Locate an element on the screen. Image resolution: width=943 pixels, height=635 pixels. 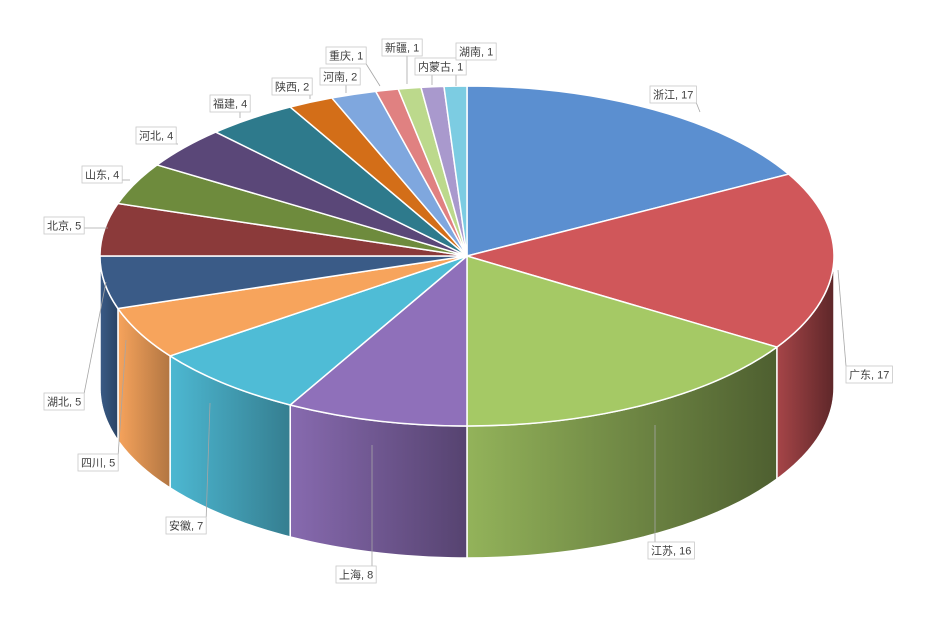
slice-10-label-text: 福建, 4 is located at coordinates (230, 104).